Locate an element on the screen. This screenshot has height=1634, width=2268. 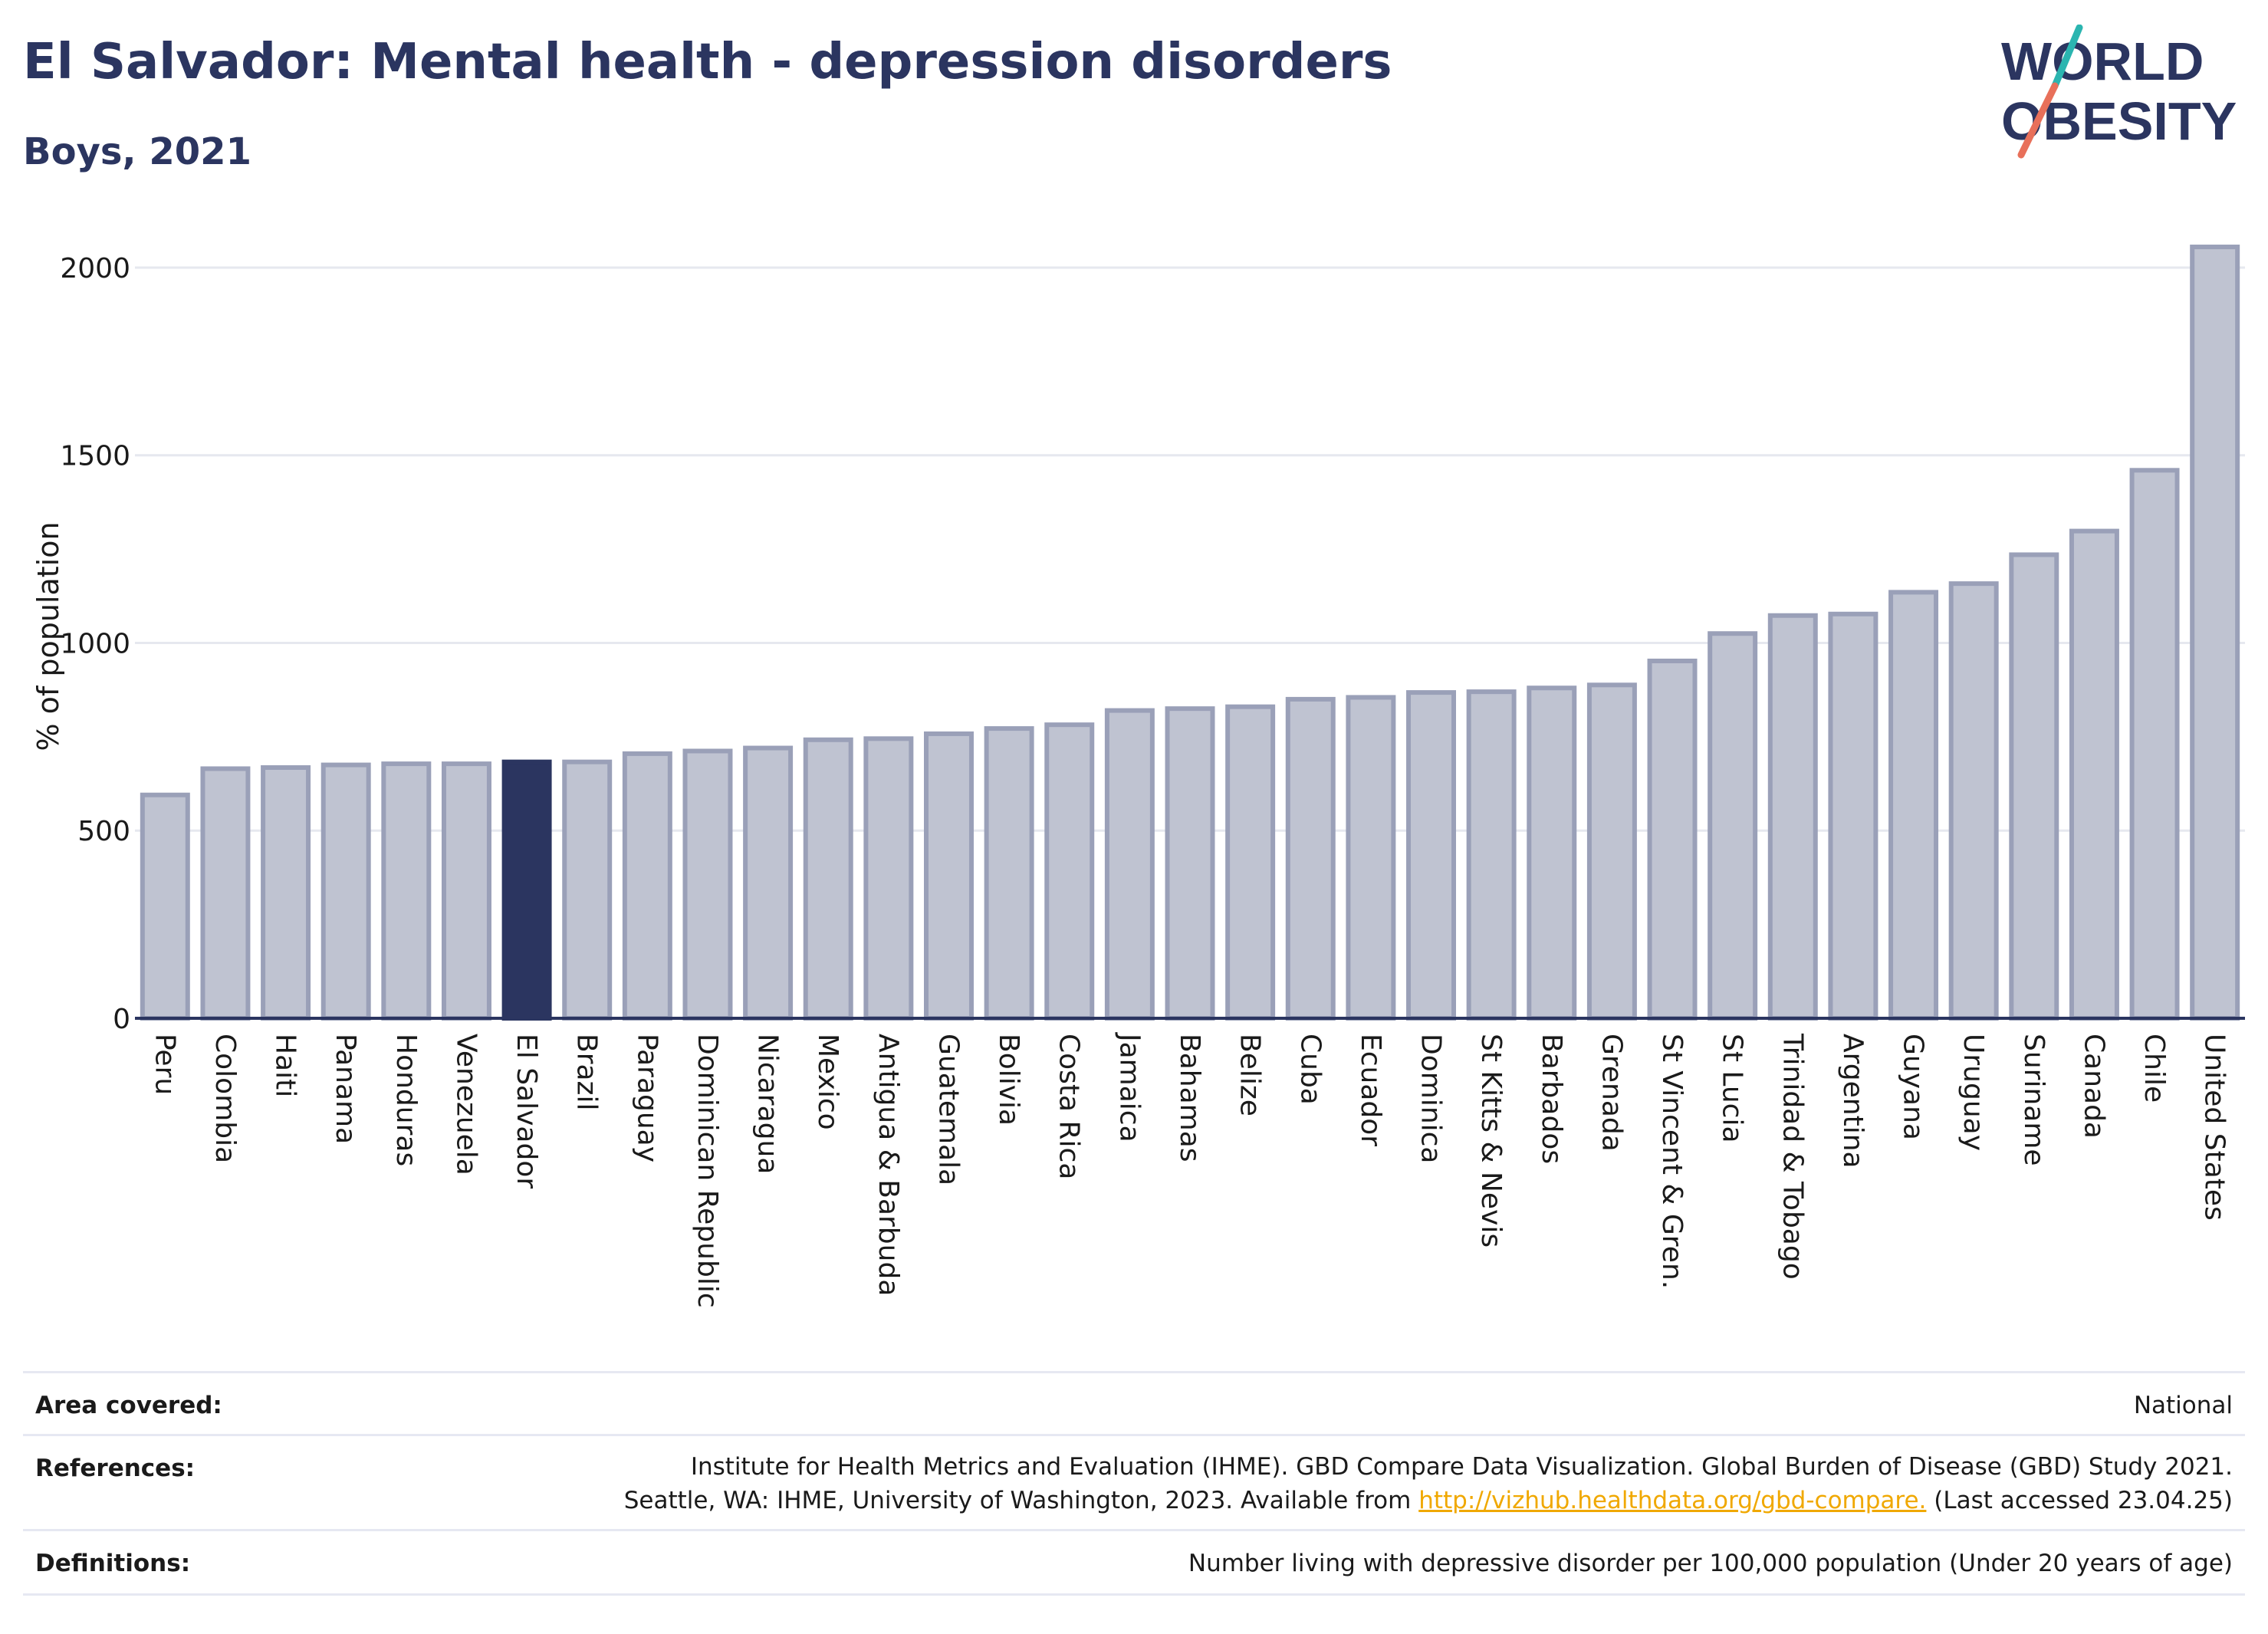
x-tick-label: Dominican Republic is located at coordinates (707, 1171).